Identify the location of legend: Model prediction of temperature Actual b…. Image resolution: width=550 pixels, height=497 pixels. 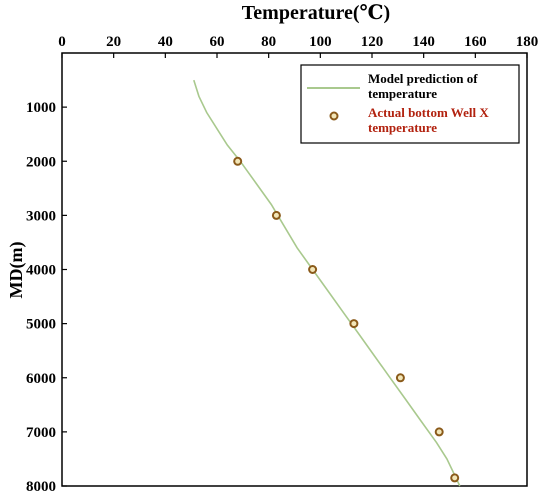
(410, 104).